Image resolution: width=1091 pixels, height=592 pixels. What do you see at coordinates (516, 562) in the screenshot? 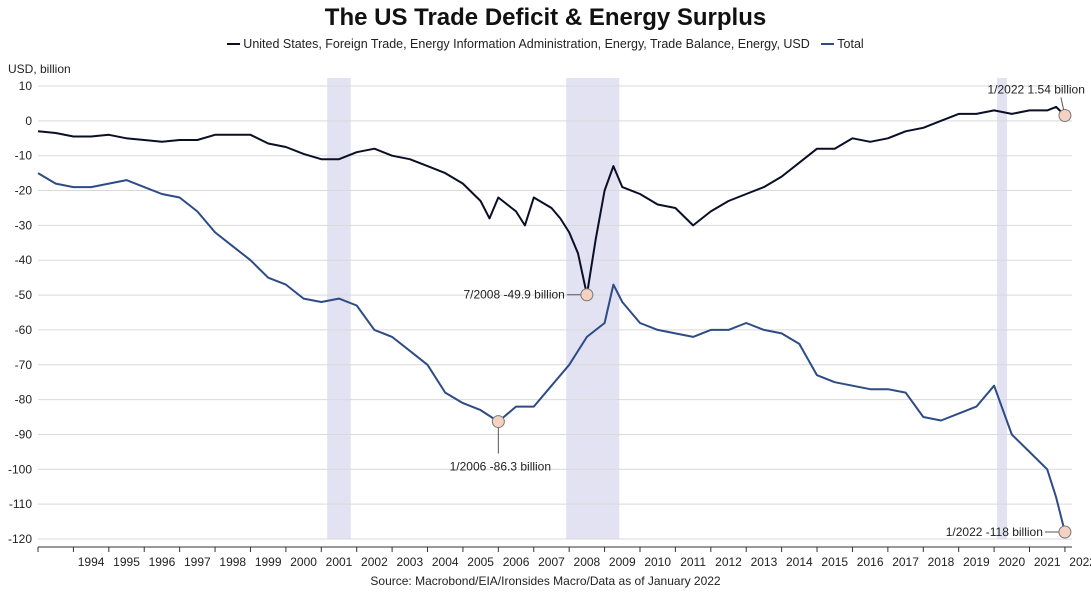
I see `x-tick-label: 2006` at bounding box center [516, 562].